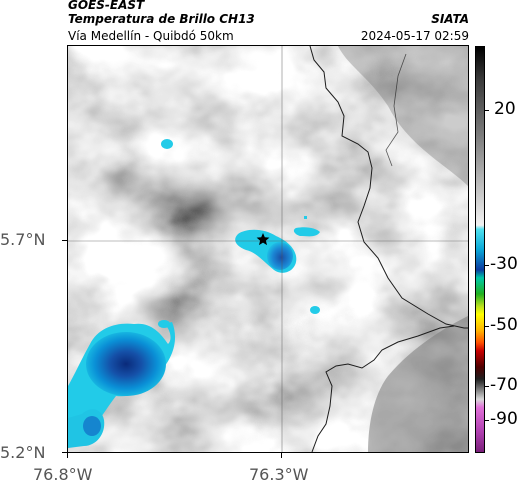 Image resolution: width=526 pixels, height=491 pixels. Describe the element at coordinates (480, 249) in the screenshot. I see `colorbar` at that location.